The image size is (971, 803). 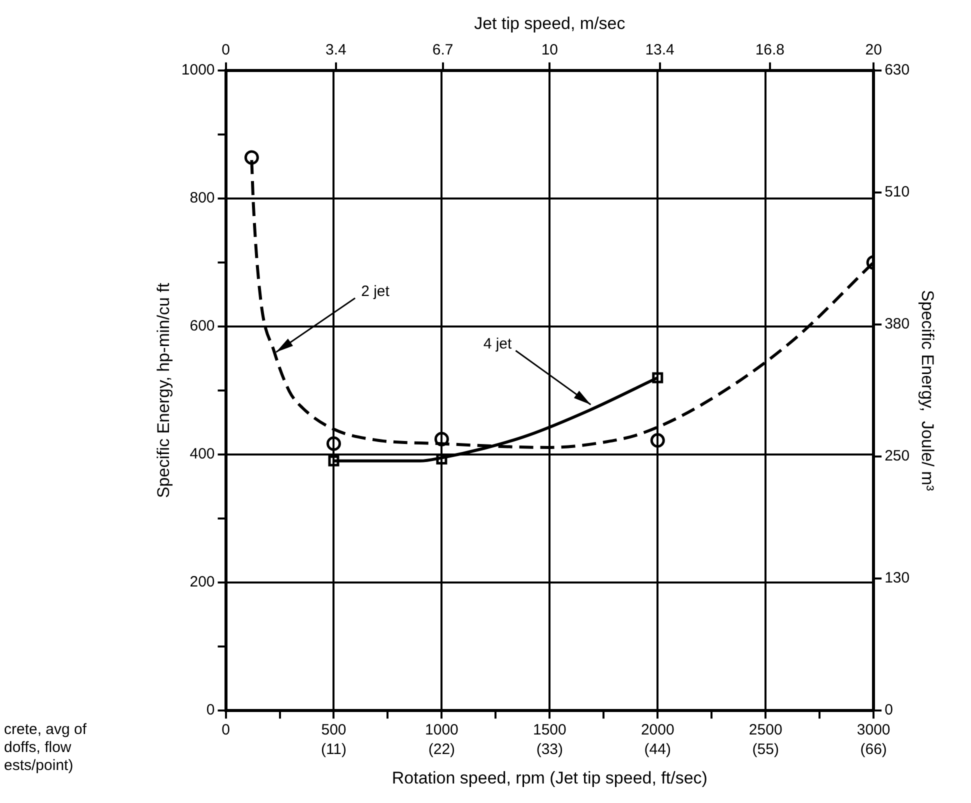 I want to click on text: doffs, flow, so click(x=38, y=747).